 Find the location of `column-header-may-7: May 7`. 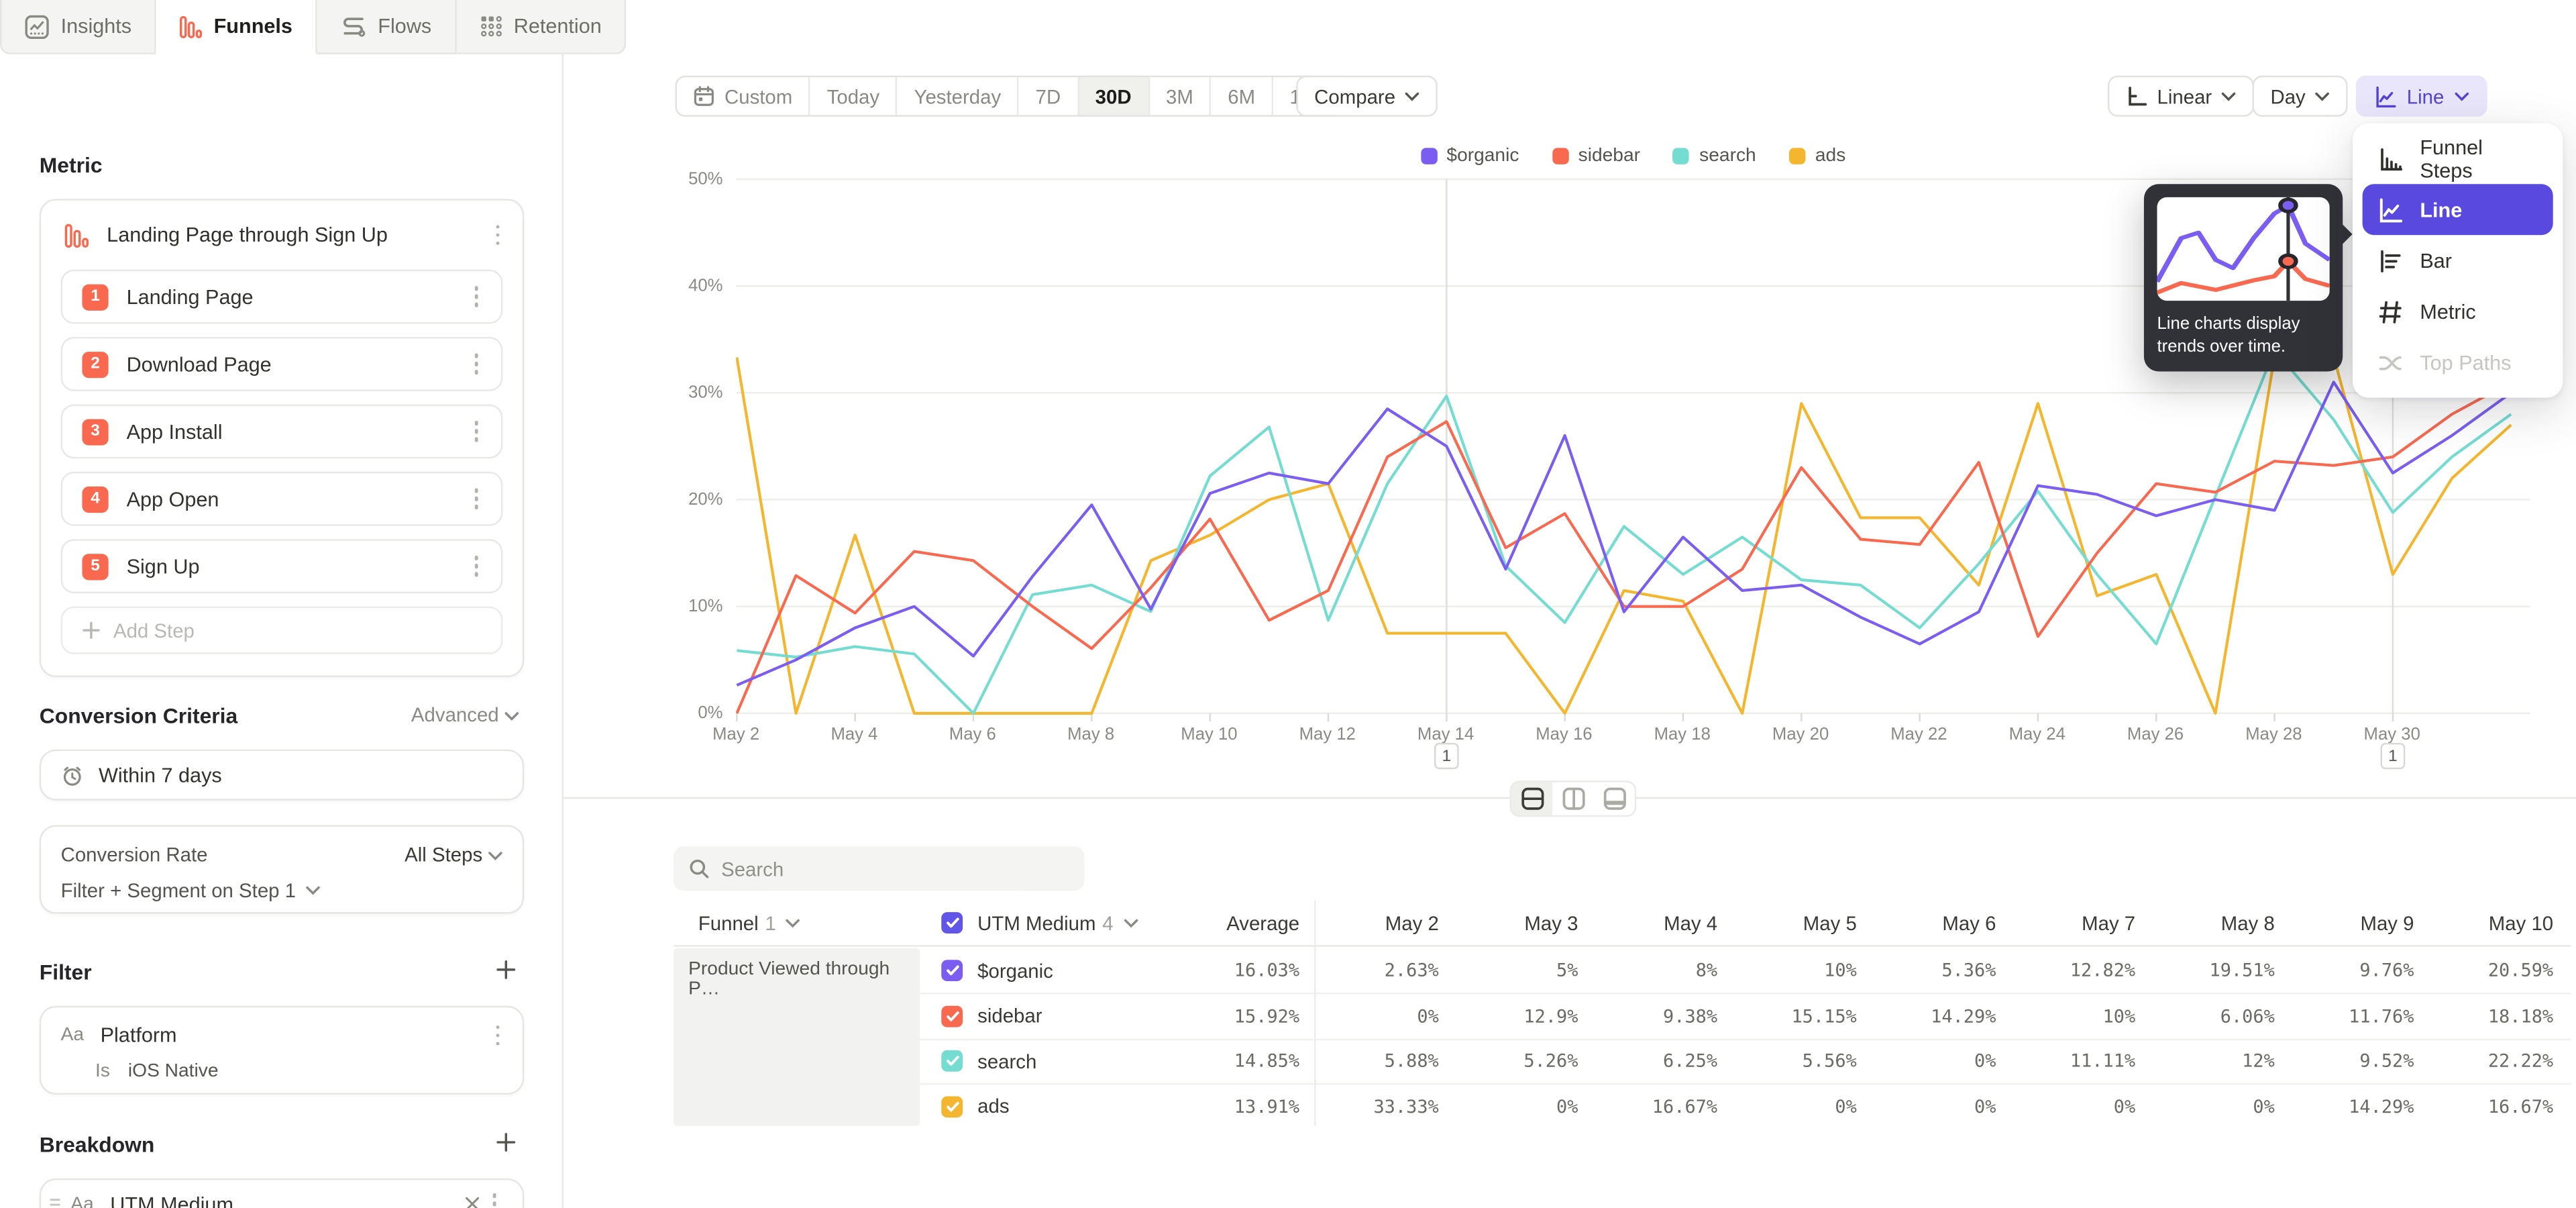

column-header-may-7: May 7 is located at coordinates (2109, 923).